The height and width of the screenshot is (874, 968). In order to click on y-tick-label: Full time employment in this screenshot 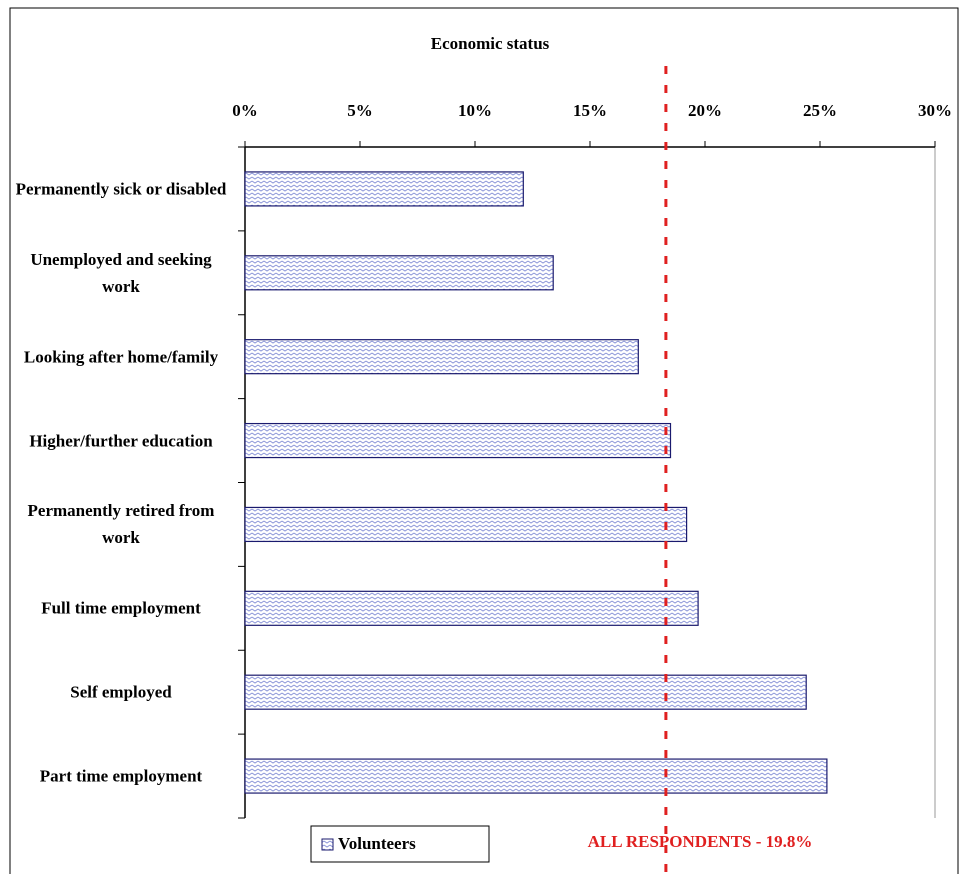, I will do `click(121, 608)`.